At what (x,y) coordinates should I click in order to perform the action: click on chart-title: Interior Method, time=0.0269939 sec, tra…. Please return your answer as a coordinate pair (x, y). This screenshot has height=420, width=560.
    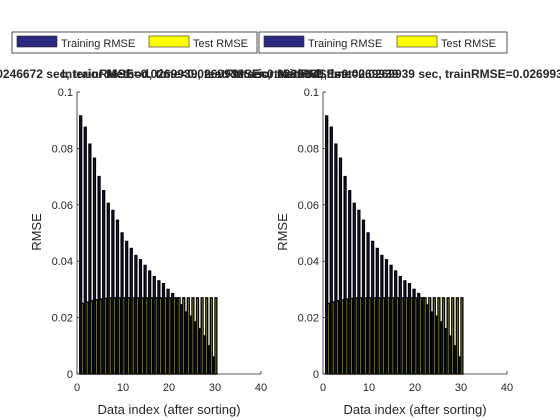
    Looking at the image, I should click on (396, 74).